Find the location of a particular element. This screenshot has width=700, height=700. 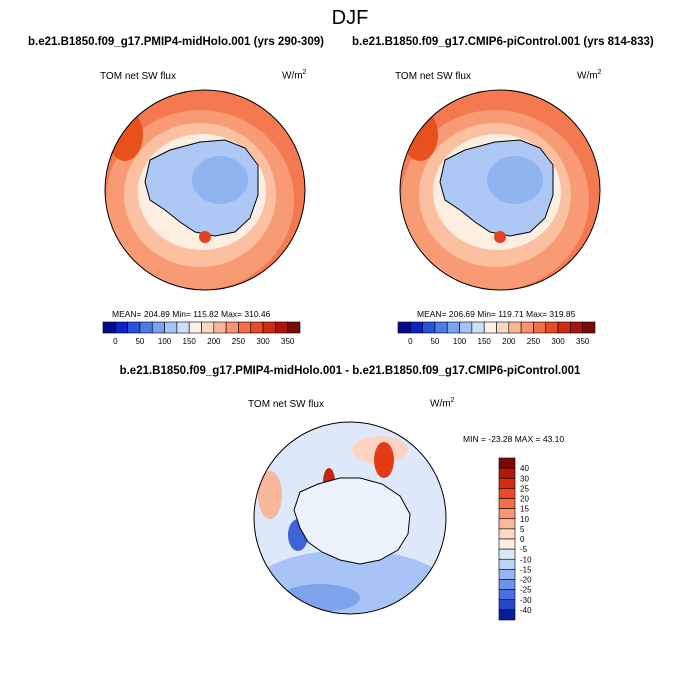

colorbar-tick-label: -30 is located at coordinates (526, 600).